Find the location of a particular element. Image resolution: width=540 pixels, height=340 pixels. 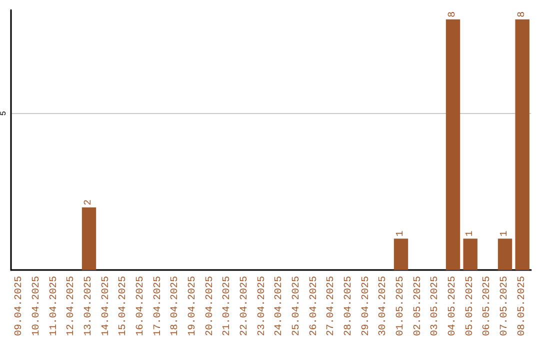

x-tick-label: 14.04.2025 is located at coordinates (106, 306).